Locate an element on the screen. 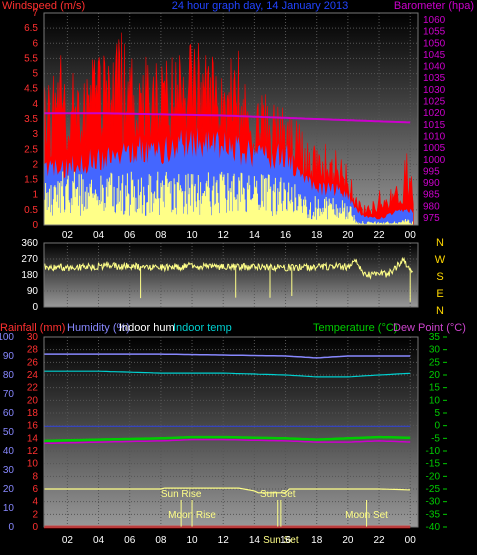 The width and height of the screenshot is (477, 555). legend-indoor-temp: Indoor temp is located at coordinates (202, 328).